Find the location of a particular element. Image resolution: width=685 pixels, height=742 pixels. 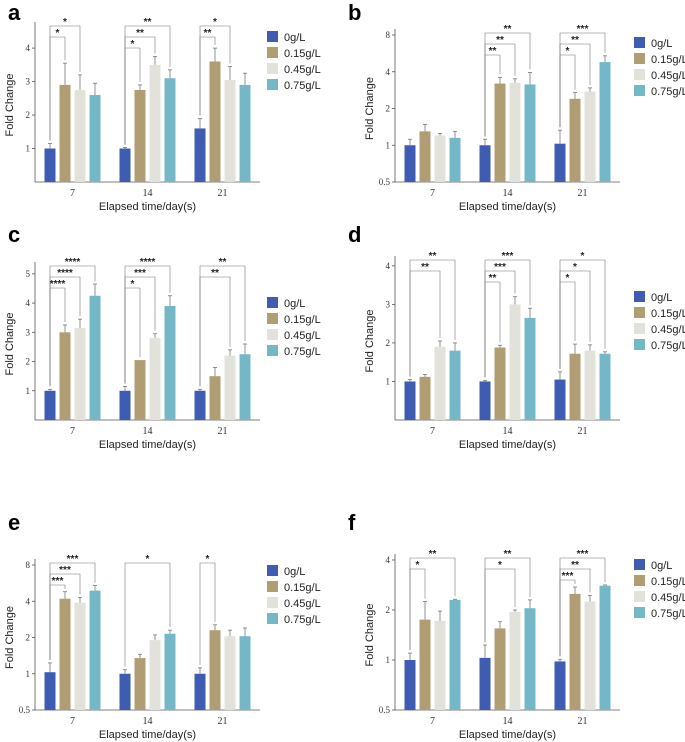

significance-label: **** is located at coordinates (58, 284).